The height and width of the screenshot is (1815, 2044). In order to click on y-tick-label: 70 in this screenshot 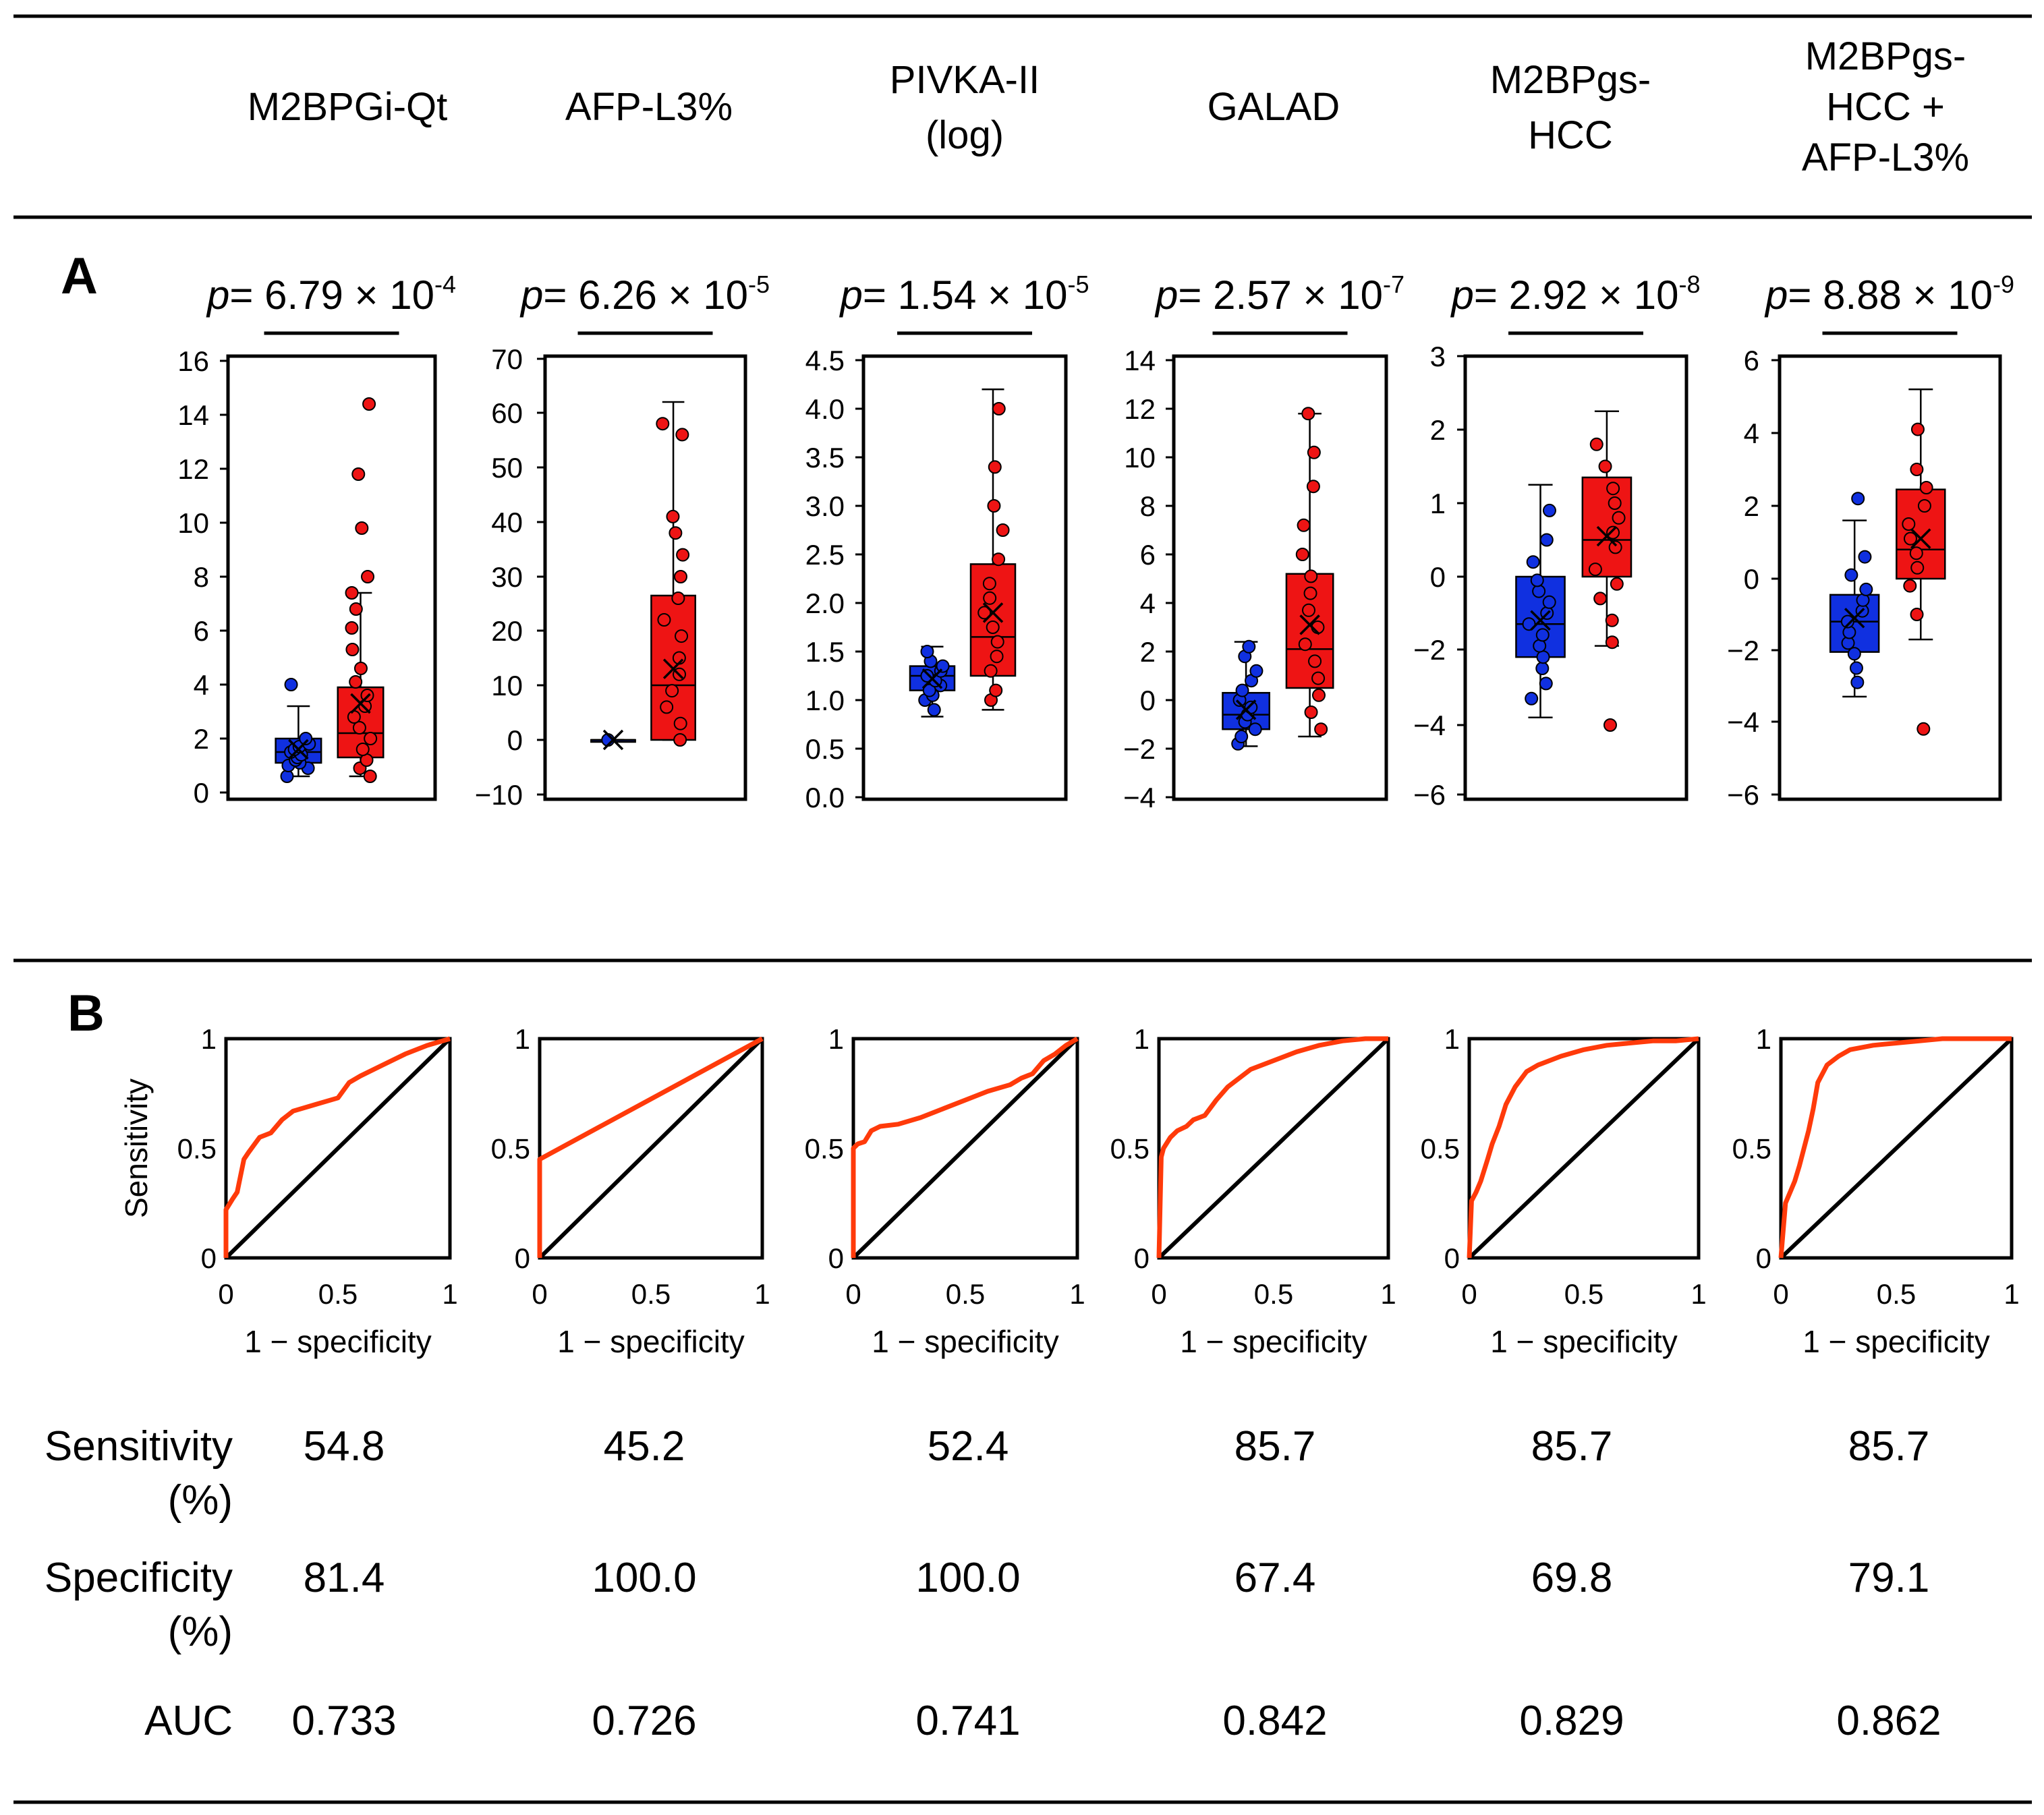, I will do `click(507, 359)`.